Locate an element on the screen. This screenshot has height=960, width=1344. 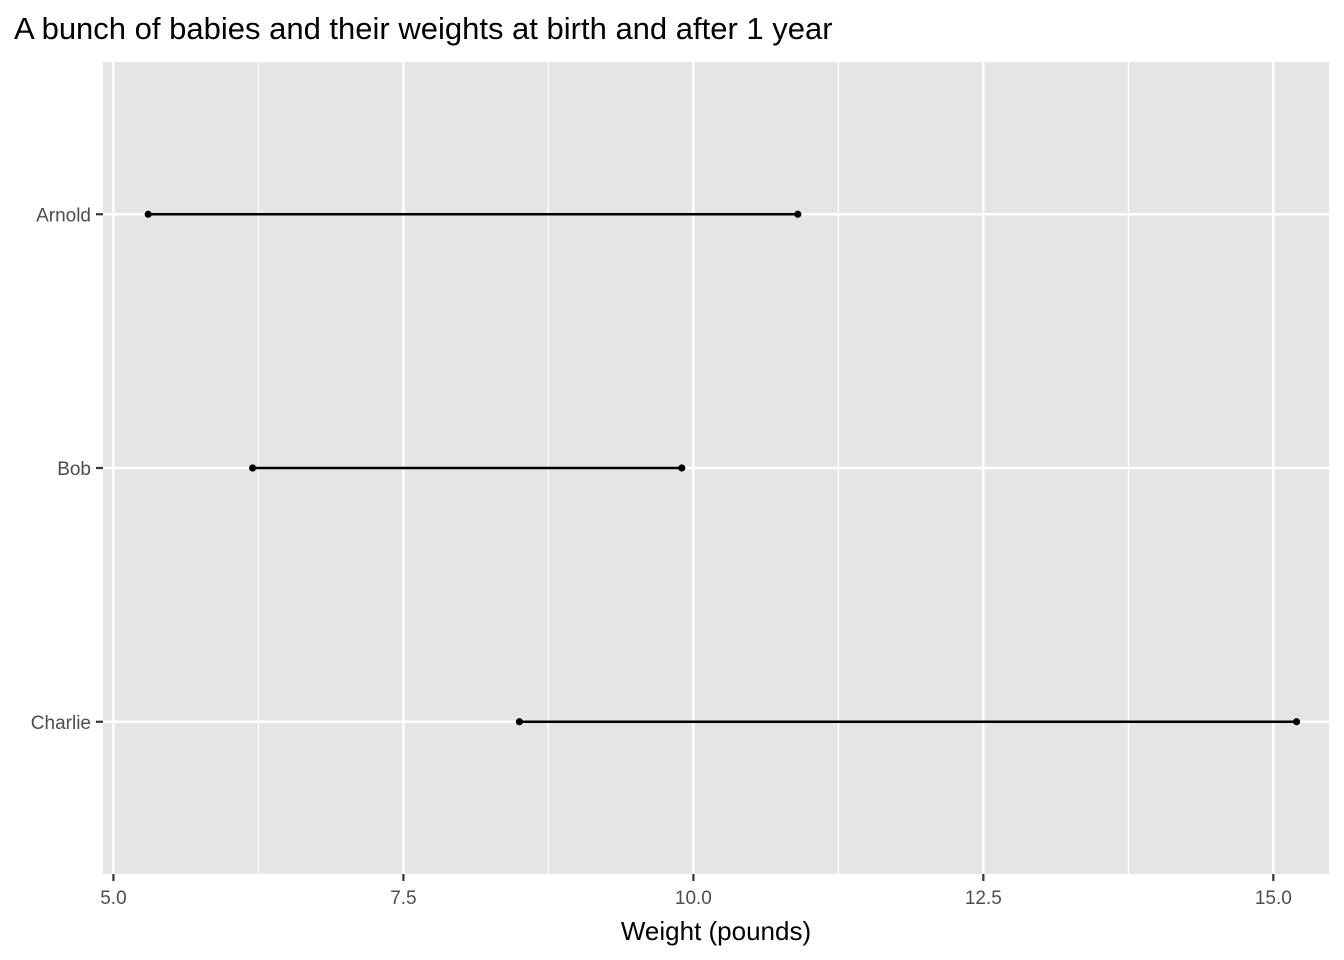
x-axis-title: Weight (pounds) is located at coordinates (716, 931).